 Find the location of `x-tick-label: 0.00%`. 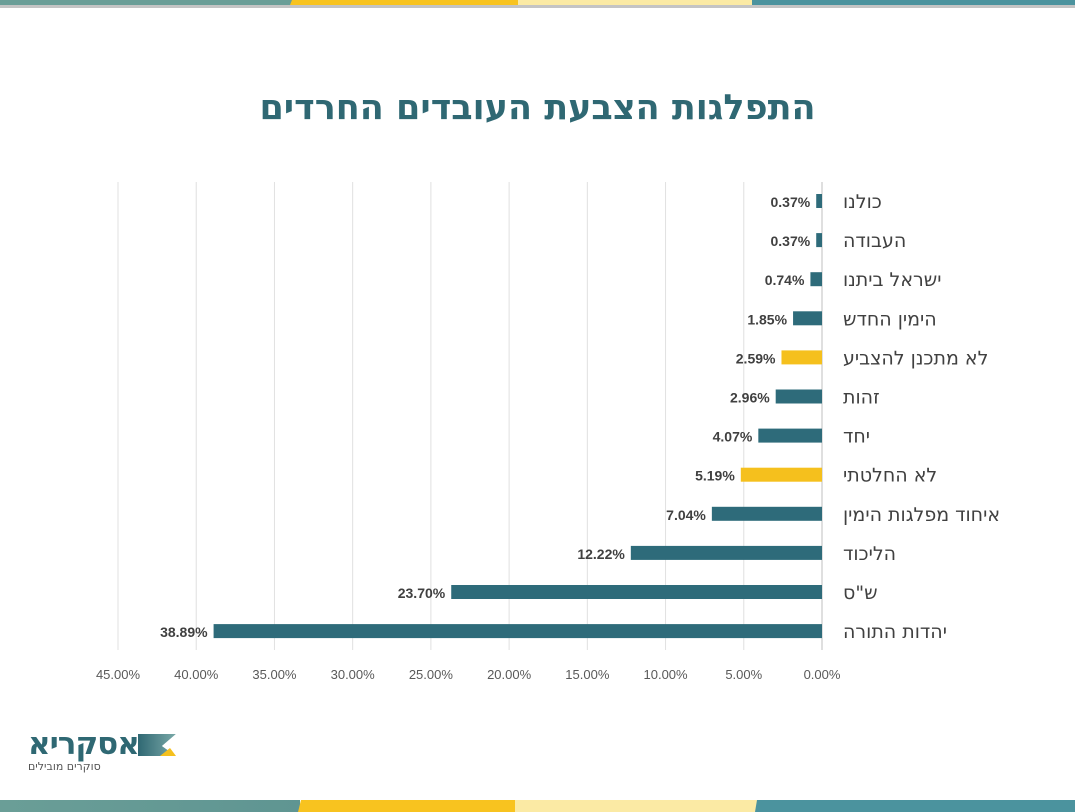

x-tick-label: 0.00% is located at coordinates (822, 674).